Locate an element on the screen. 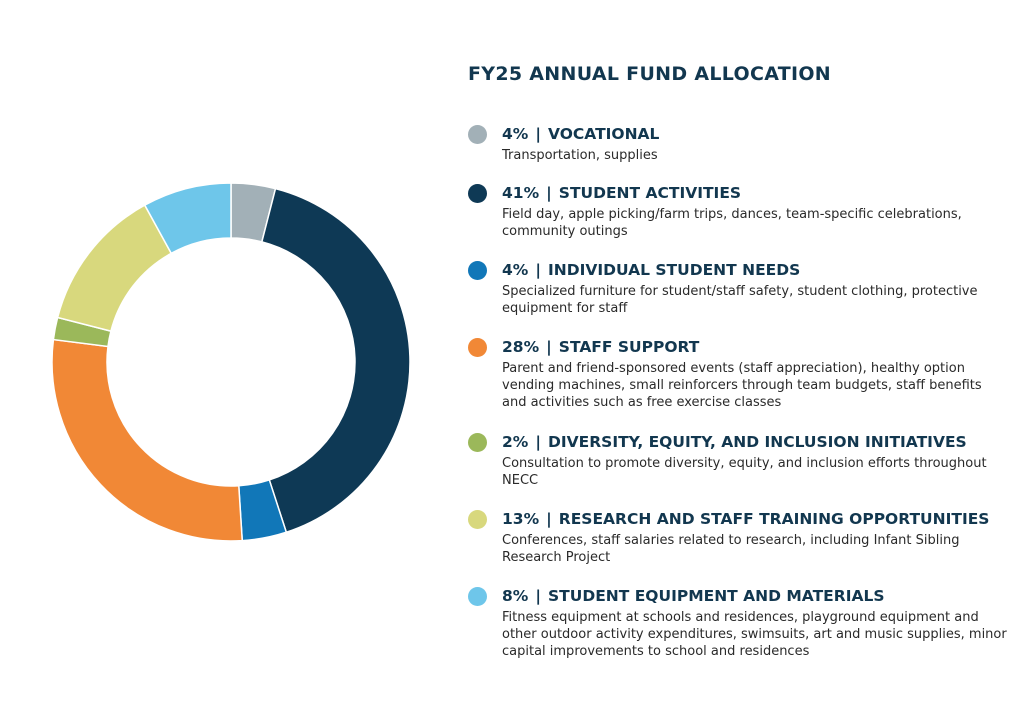 This screenshot has width=1024, height=725. legend-pct: 13% is located at coordinates (521, 519).